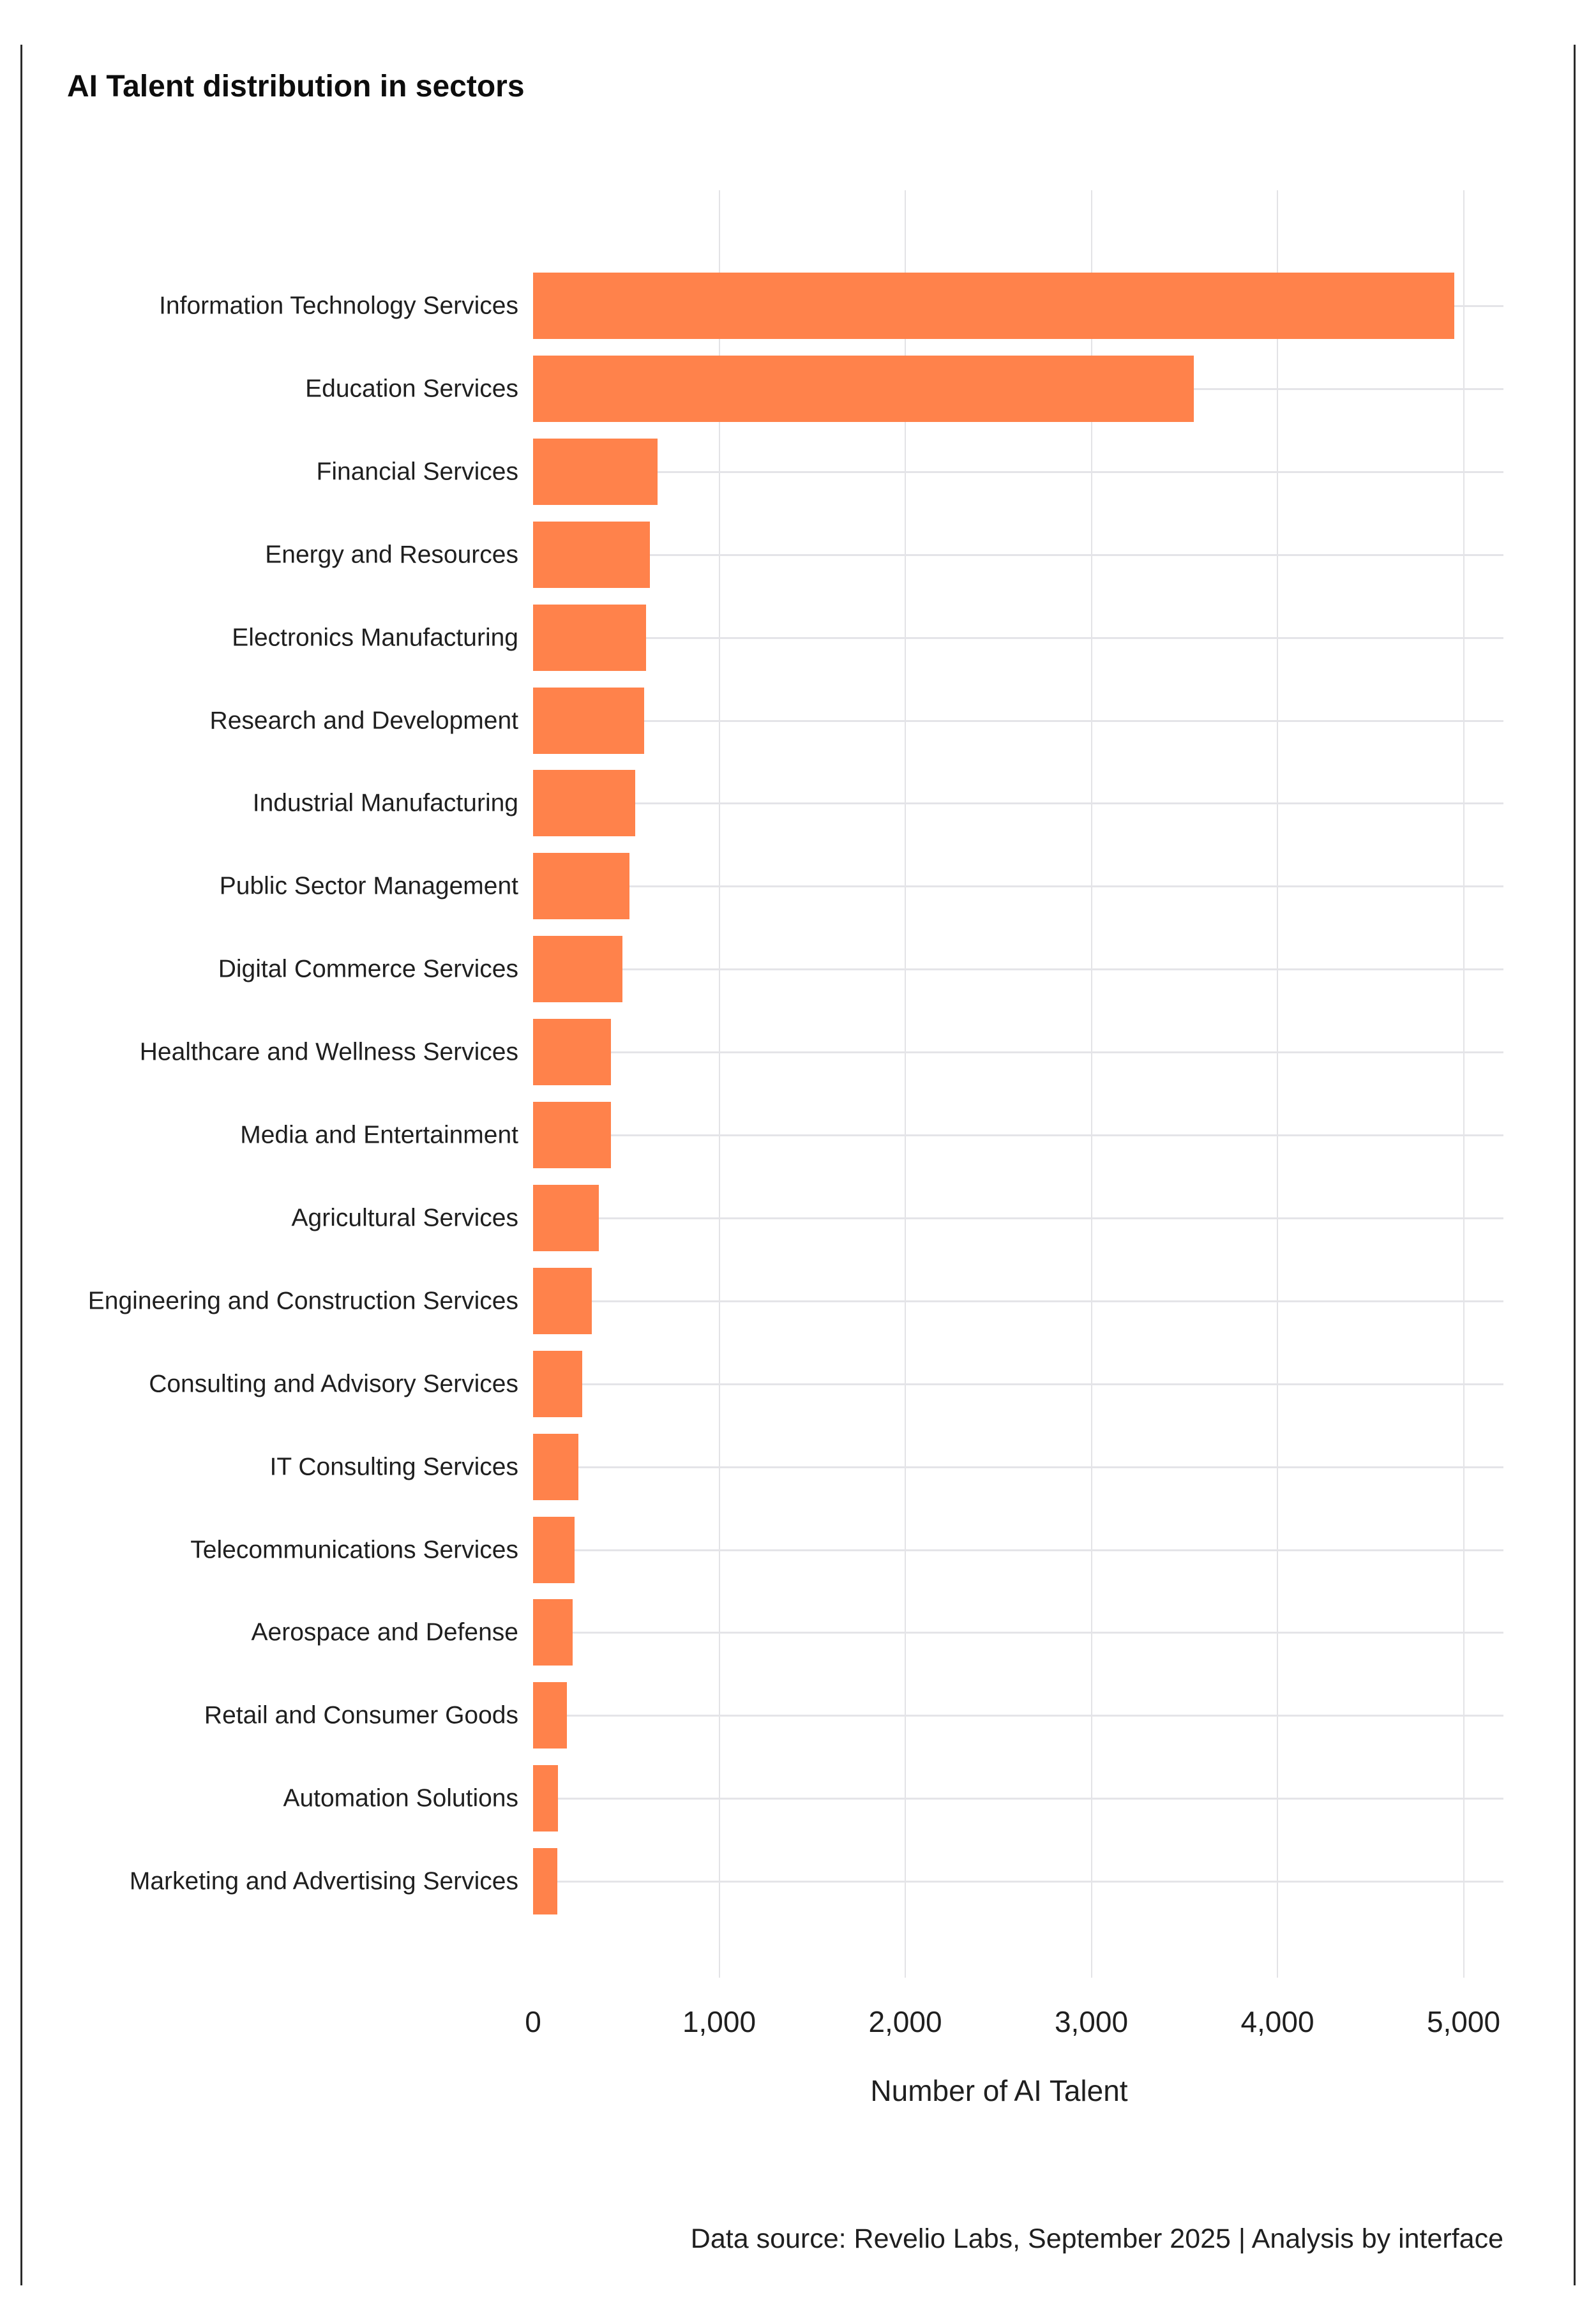  What do you see at coordinates (720, 2021) in the screenshot?
I see `x-tick-label: 1,000` at bounding box center [720, 2021].